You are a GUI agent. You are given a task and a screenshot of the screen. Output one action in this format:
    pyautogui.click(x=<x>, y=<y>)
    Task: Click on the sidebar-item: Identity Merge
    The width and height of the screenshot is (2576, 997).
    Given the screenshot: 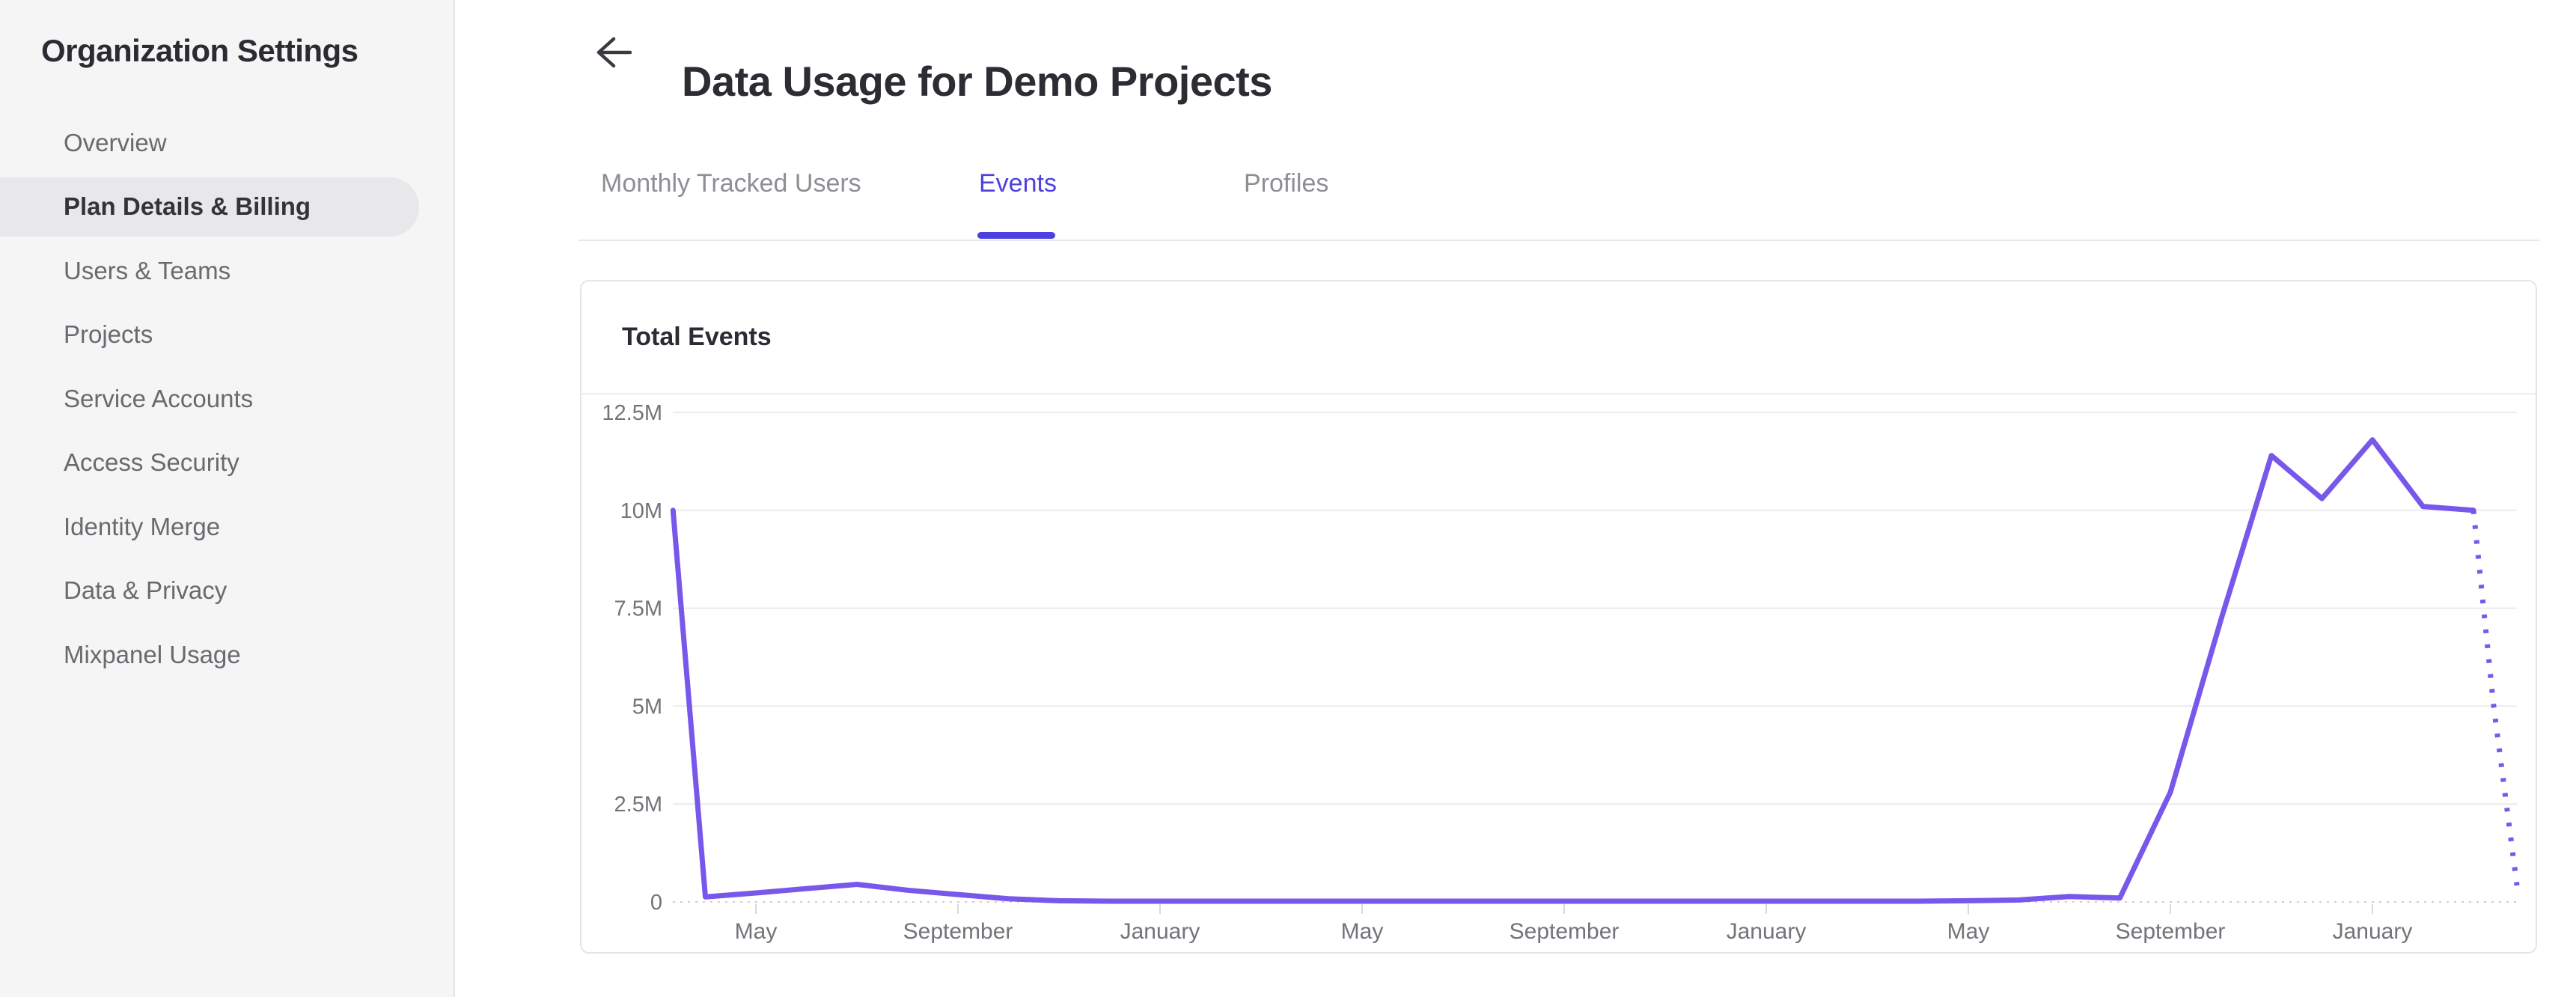 What is the action you would take?
    pyautogui.click(x=227, y=527)
    